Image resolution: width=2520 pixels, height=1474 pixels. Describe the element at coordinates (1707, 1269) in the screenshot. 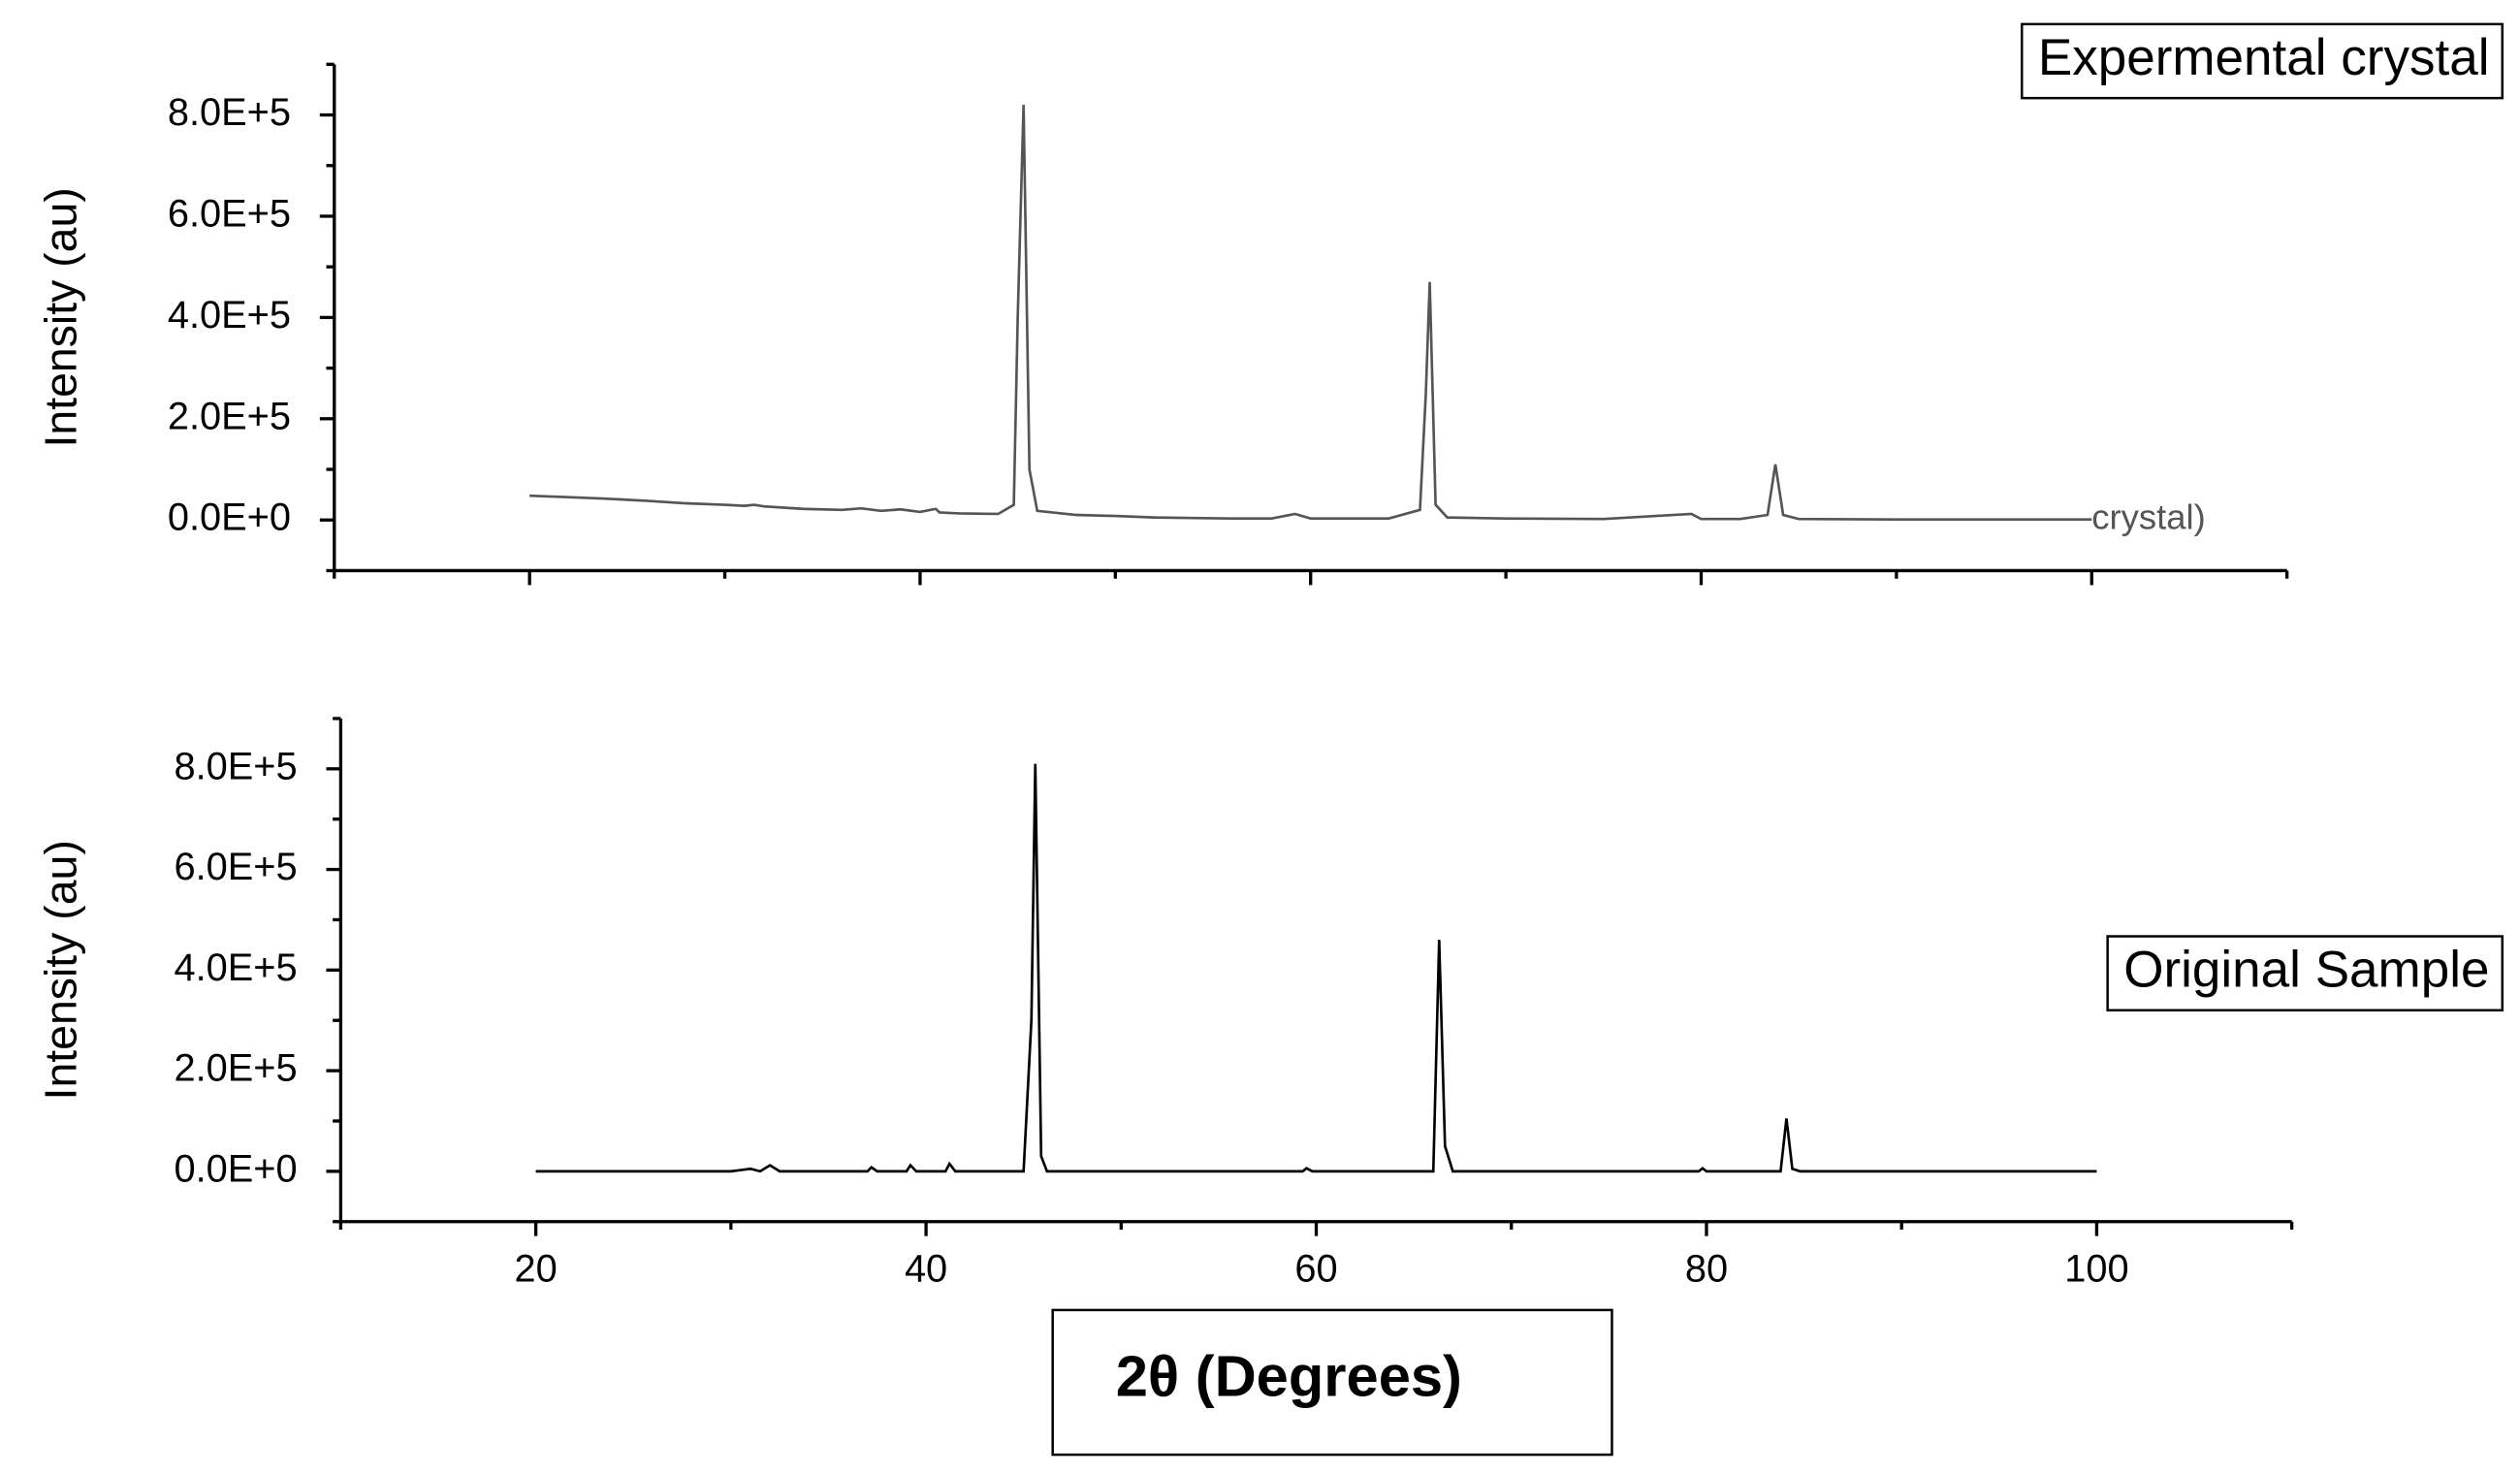

I see `x-tick-label: 80` at that location.